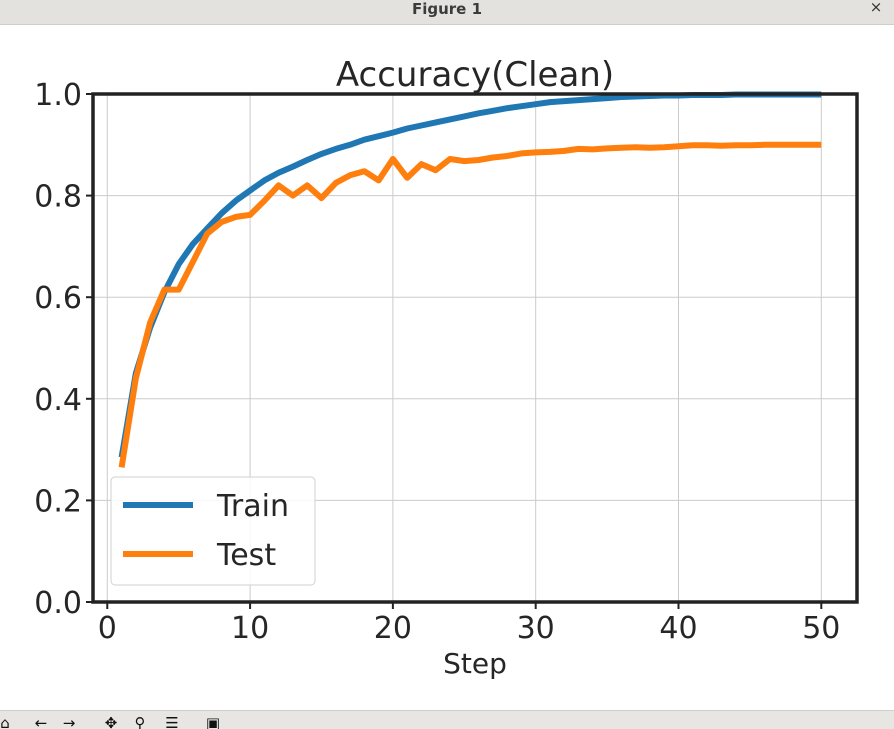 This screenshot has height=729, width=894. What do you see at coordinates (252, 506) in the screenshot?
I see `legend-label-train: Train` at bounding box center [252, 506].